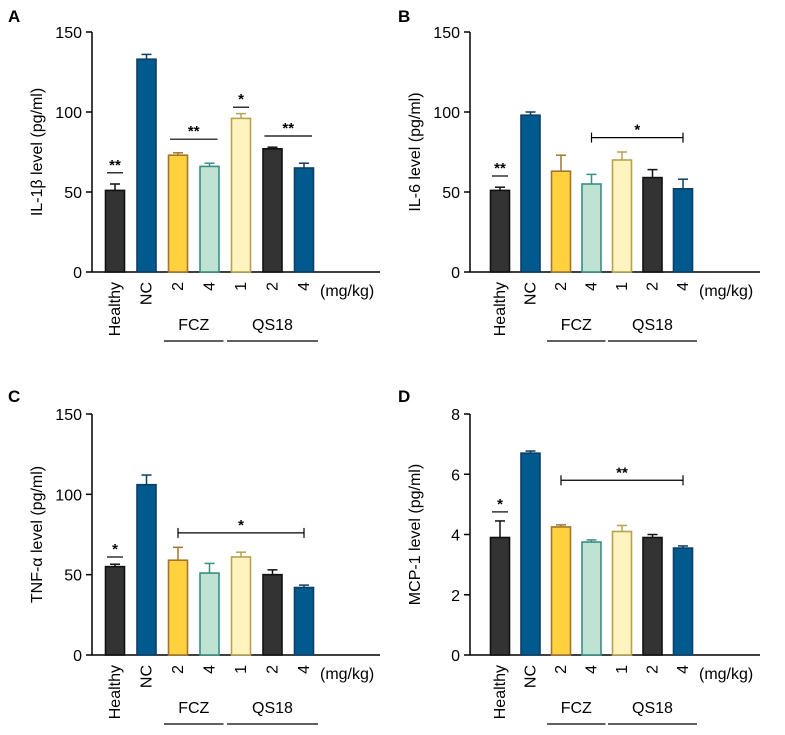 This screenshot has height=735, width=785. What do you see at coordinates (14, 16) in the screenshot?
I see `panel-letter: A` at bounding box center [14, 16].